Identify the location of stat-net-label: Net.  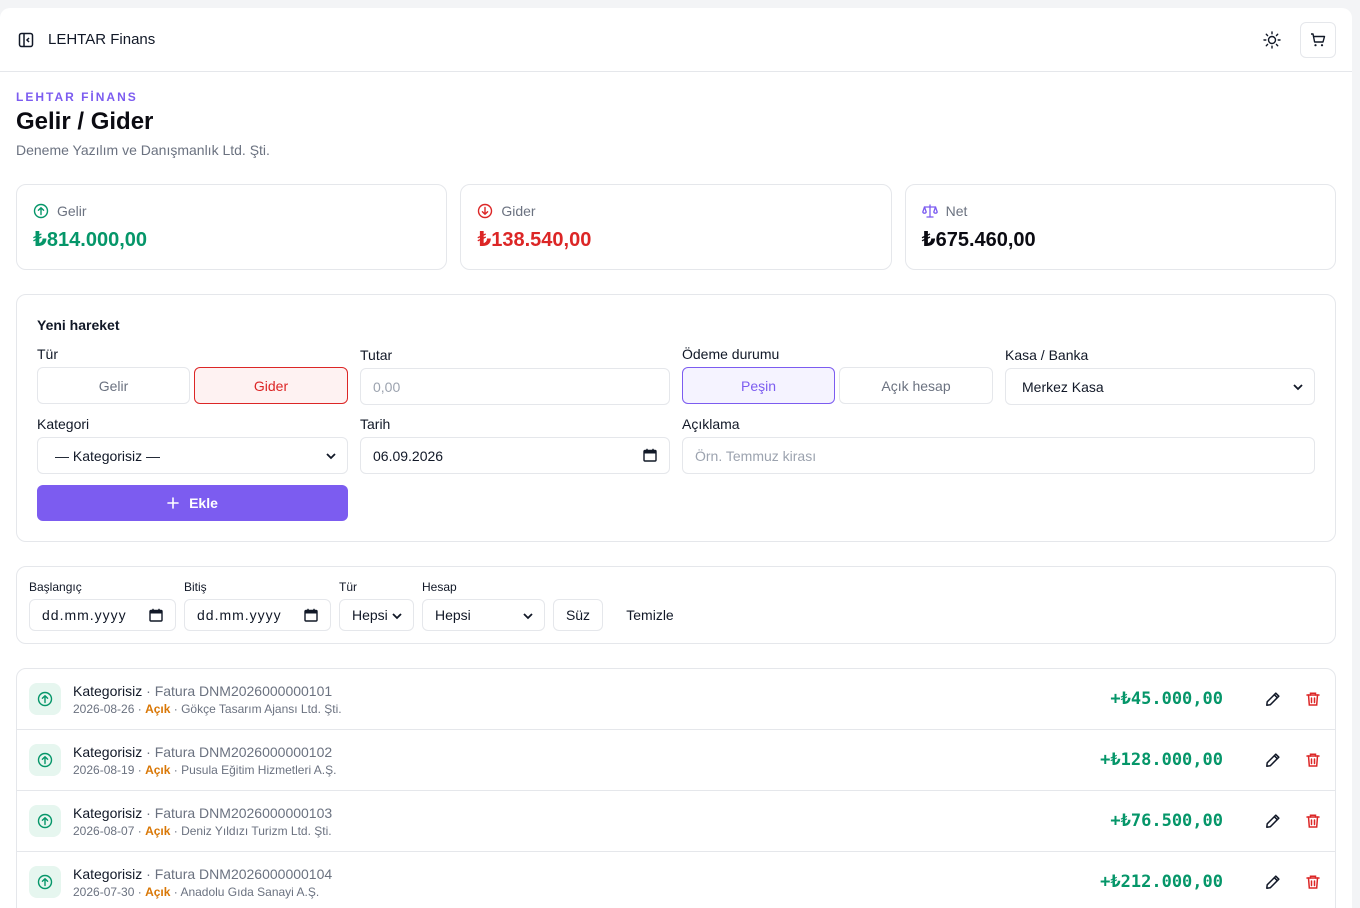
(956, 211).